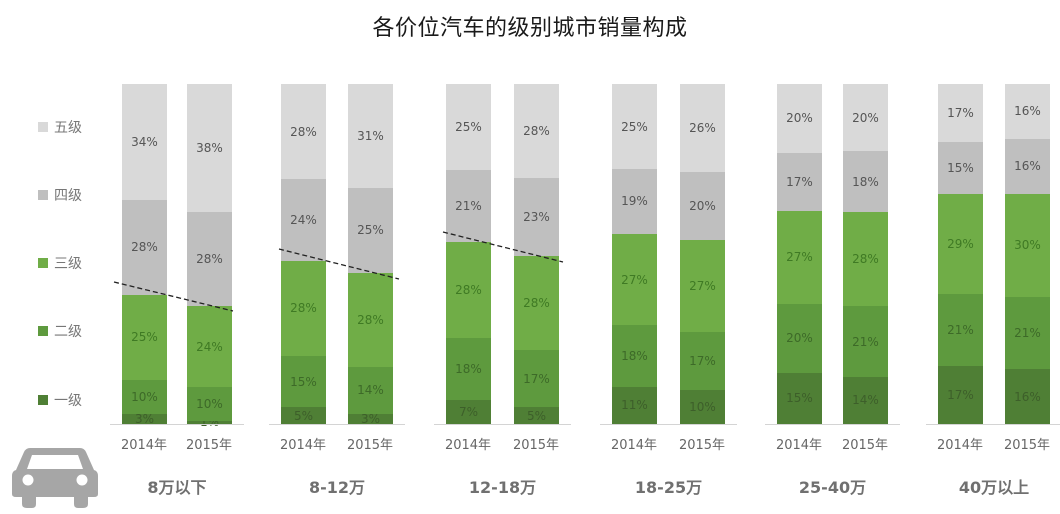 The image size is (1060, 514). I want to click on legend-item: 一级, so click(78, 400).